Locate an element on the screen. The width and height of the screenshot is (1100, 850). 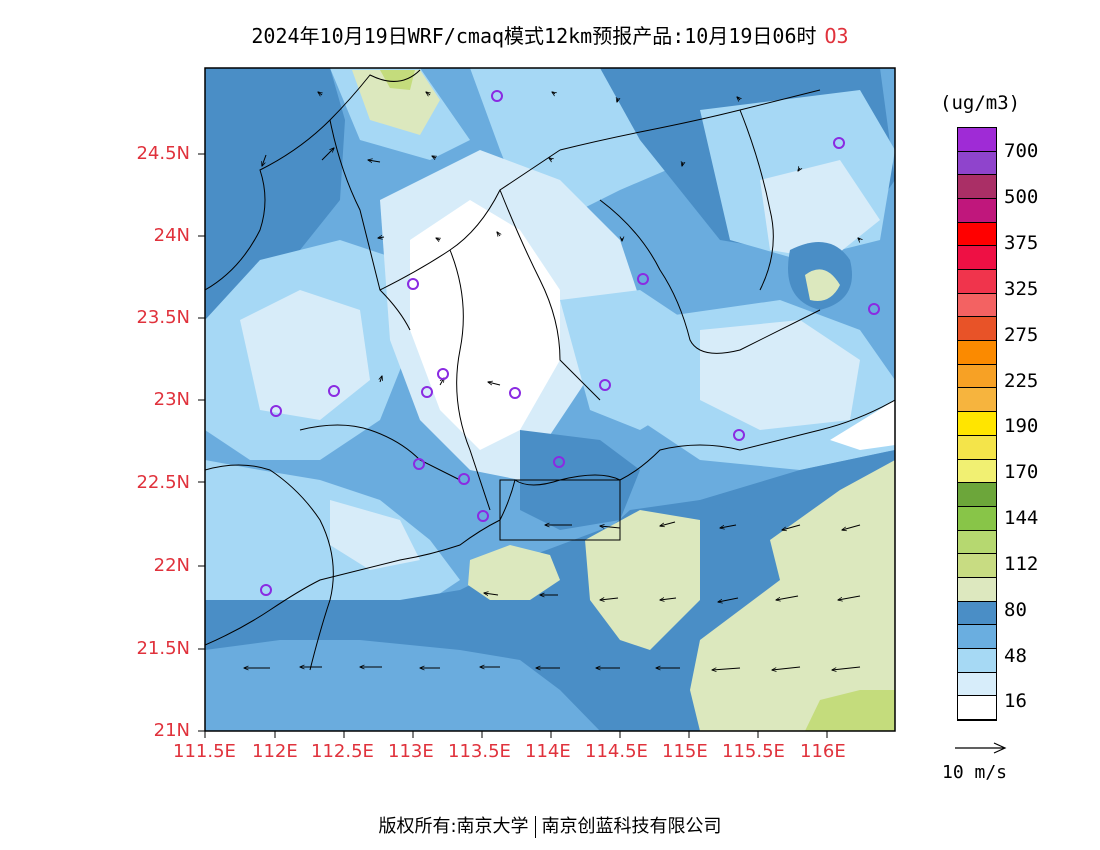
legend-label: 80 is located at coordinates (1015, 610).